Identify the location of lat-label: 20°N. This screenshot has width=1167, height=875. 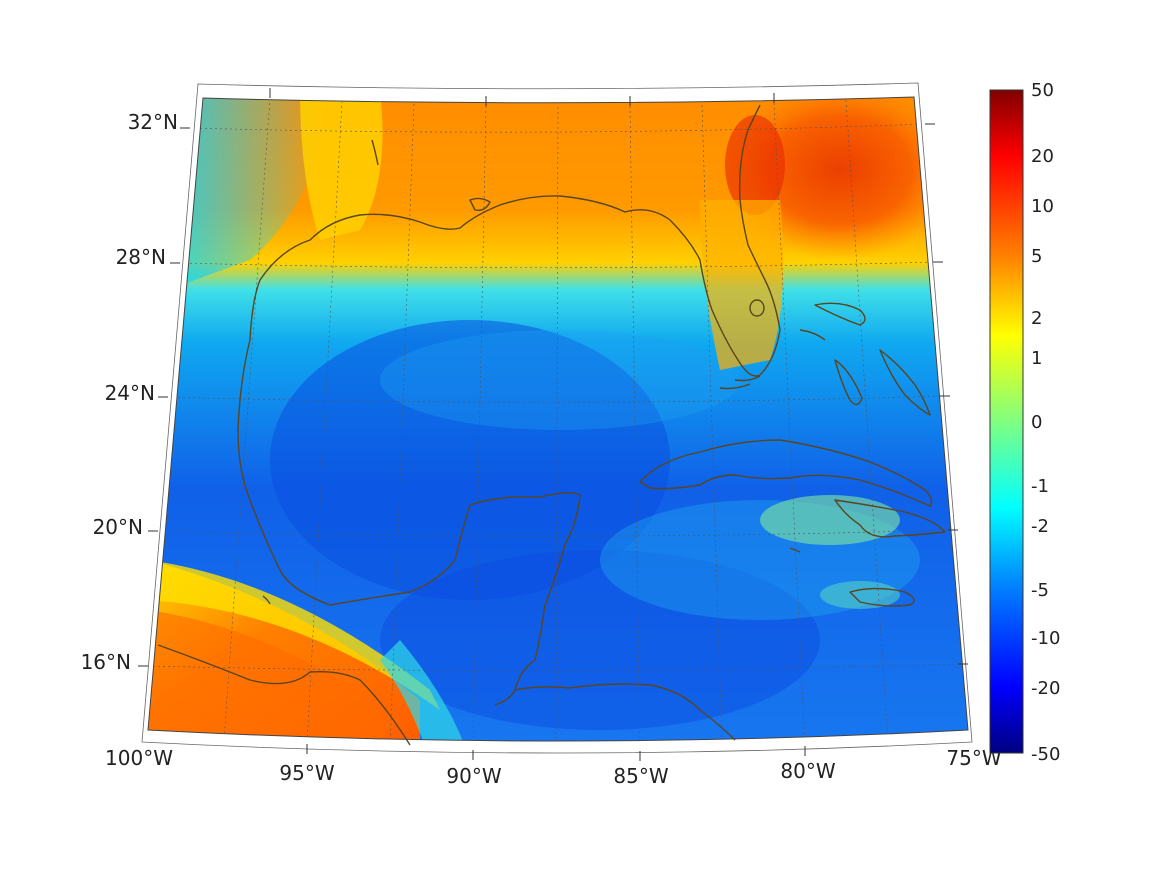
(118, 527).